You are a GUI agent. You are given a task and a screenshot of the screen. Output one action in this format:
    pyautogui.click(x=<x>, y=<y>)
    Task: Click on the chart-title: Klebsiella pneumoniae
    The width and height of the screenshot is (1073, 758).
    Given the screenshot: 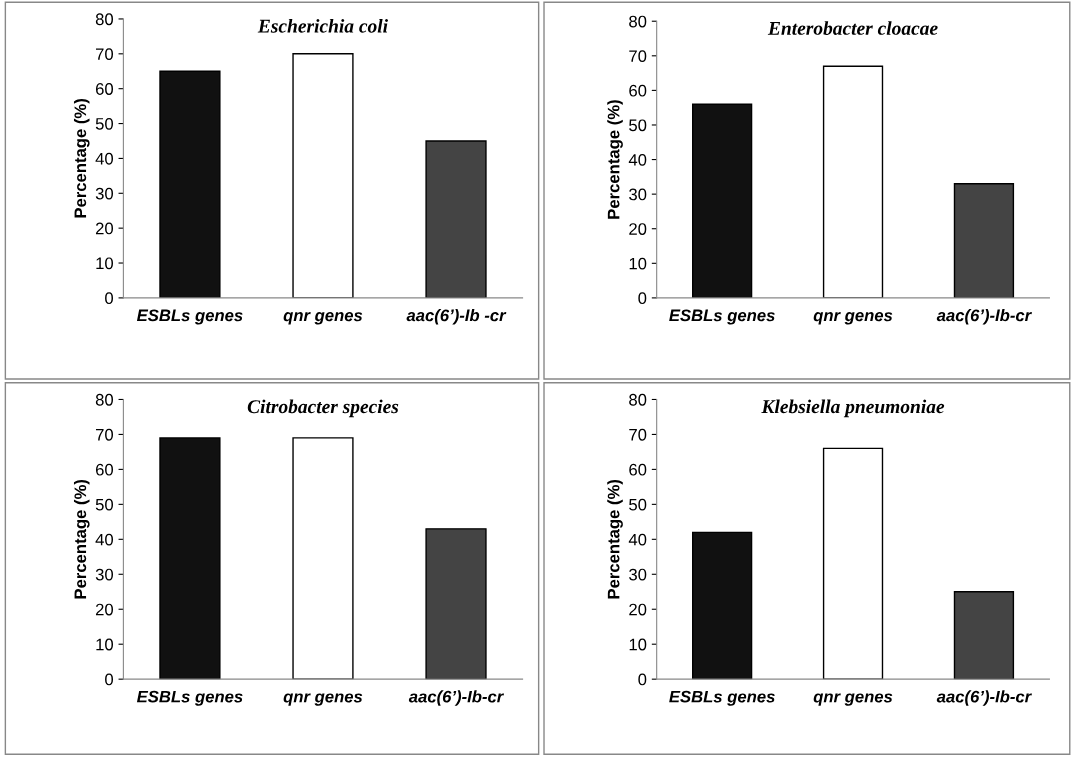 What is the action you would take?
    pyautogui.click(x=853, y=408)
    